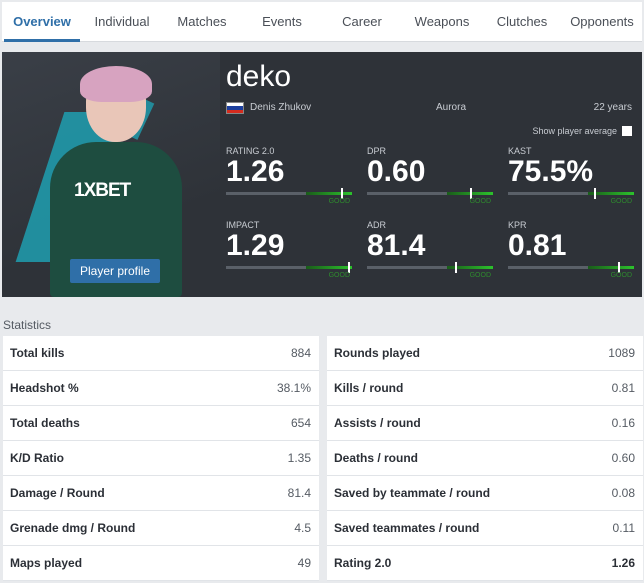 The height and width of the screenshot is (583, 644). Describe the element at coordinates (551, 171) in the screenshot. I see `stat-value: 75.5%` at that location.